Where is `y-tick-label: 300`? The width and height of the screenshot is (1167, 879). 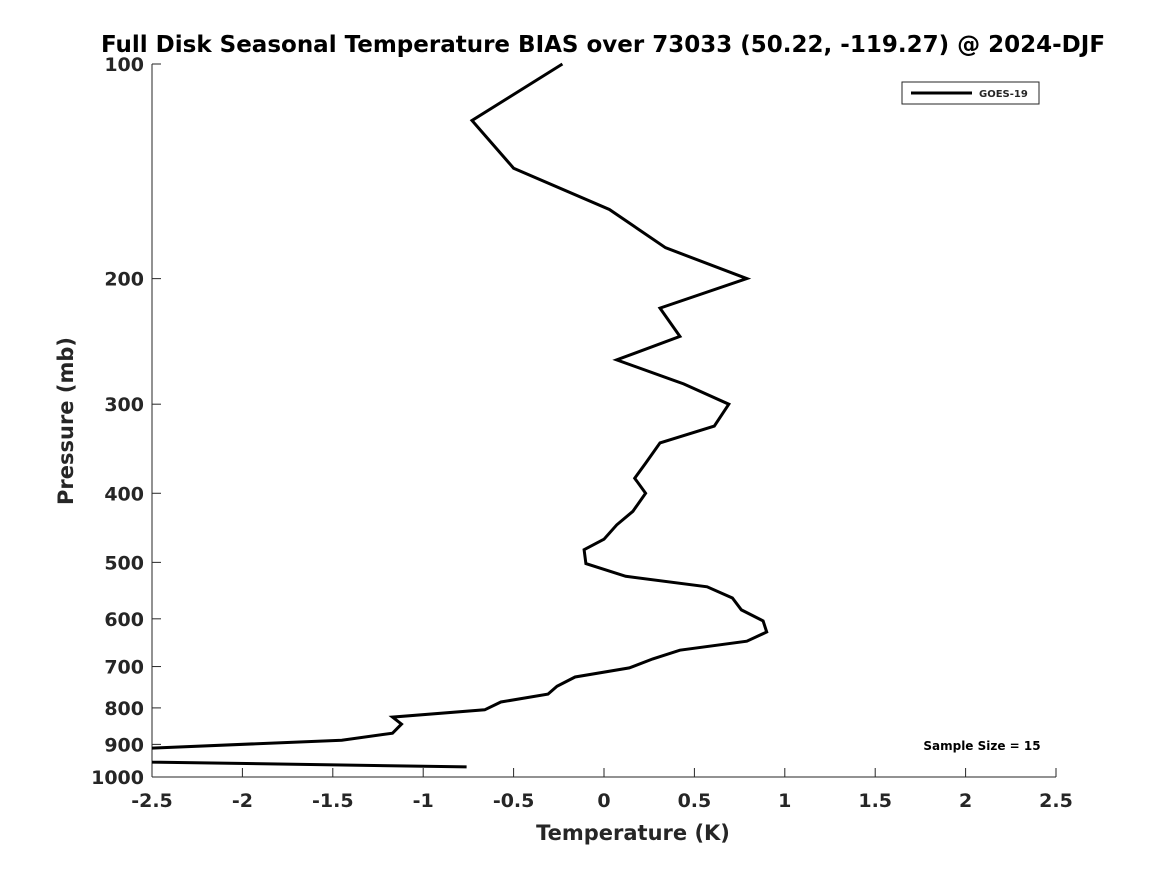
y-tick-label: 300 is located at coordinates (124, 405).